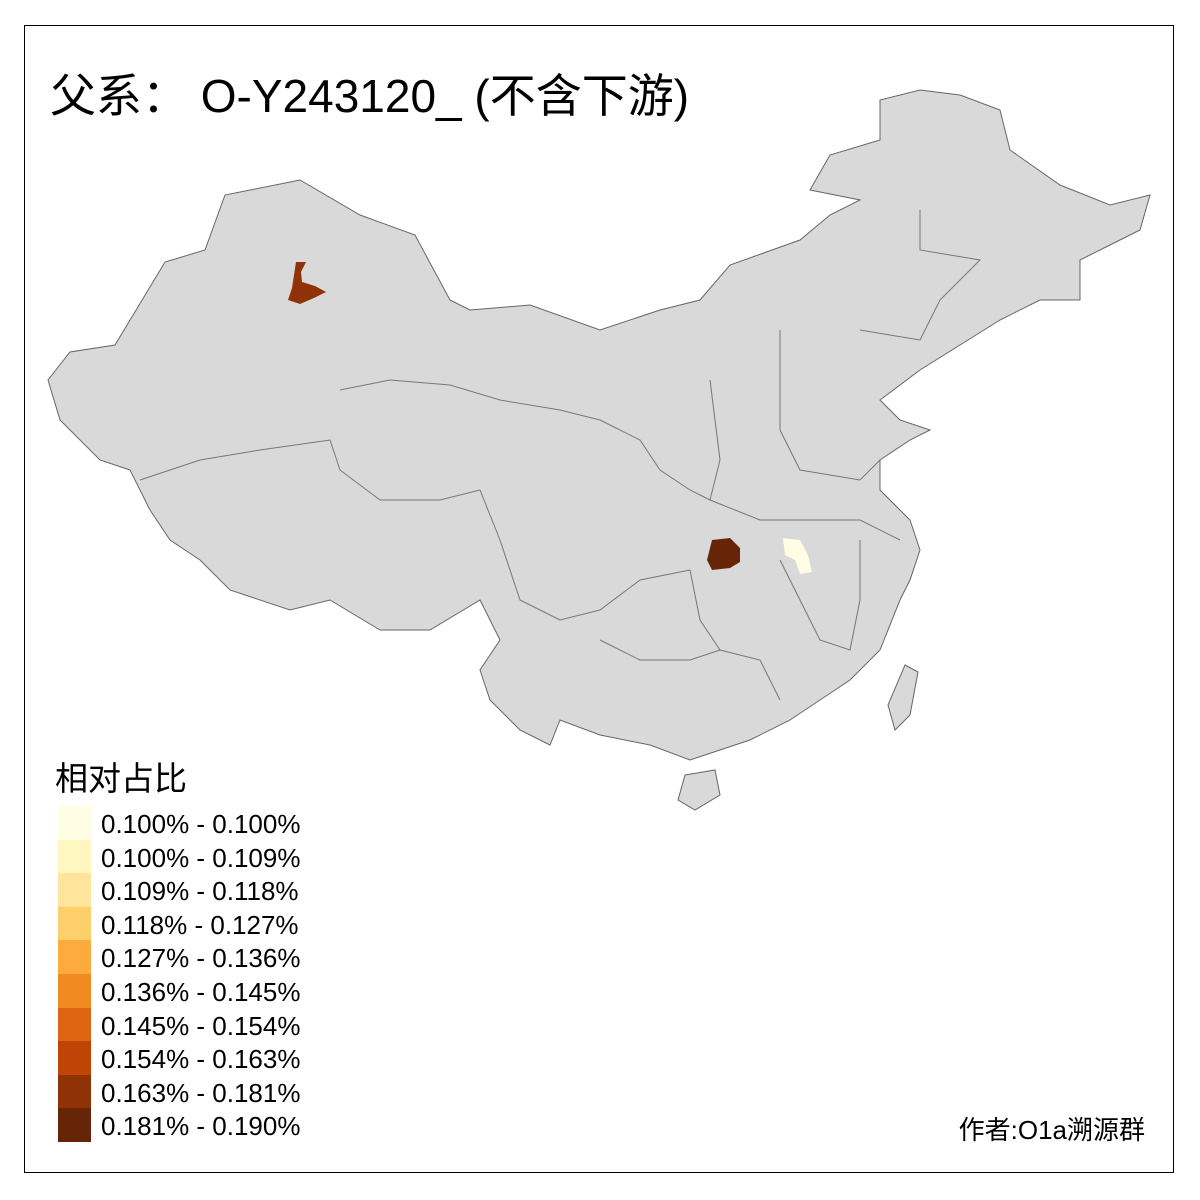  What do you see at coordinates (201, 1126) in the screenshot?
I see `legend-label: 0.181% - 0.190%` at bounding box center [201, 1126].